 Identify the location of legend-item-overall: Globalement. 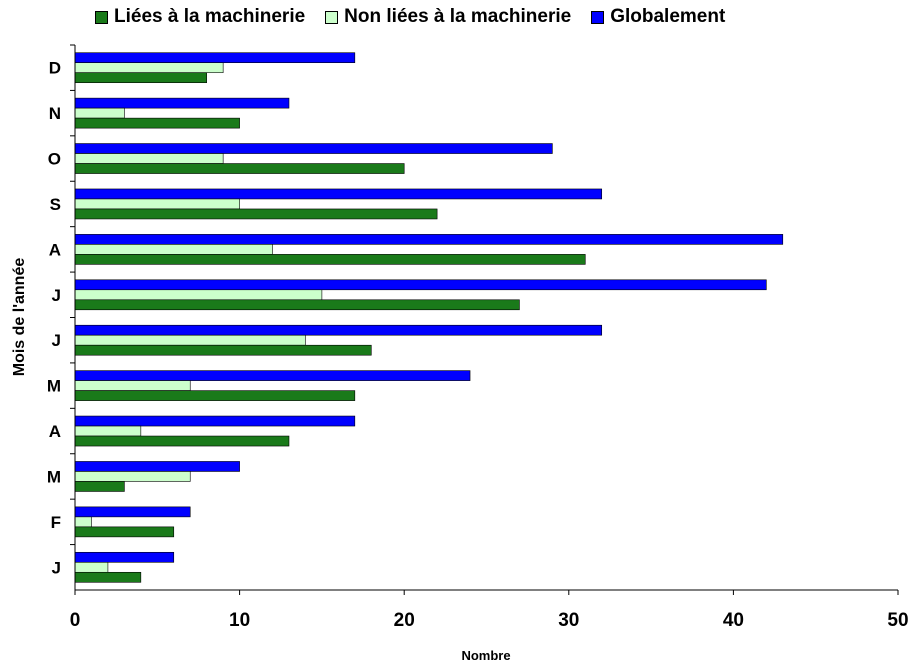
(658, 17).